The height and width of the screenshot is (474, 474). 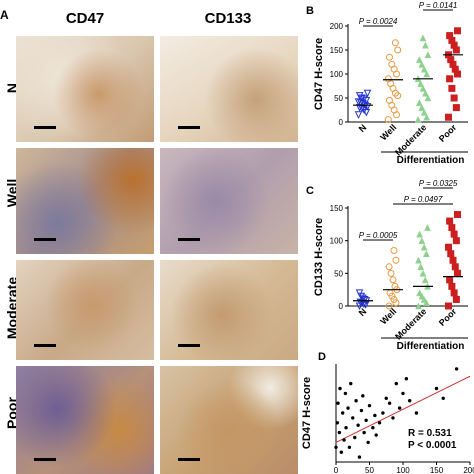 I want to click on group-label: Differentiation, so click(x=431, y=345).